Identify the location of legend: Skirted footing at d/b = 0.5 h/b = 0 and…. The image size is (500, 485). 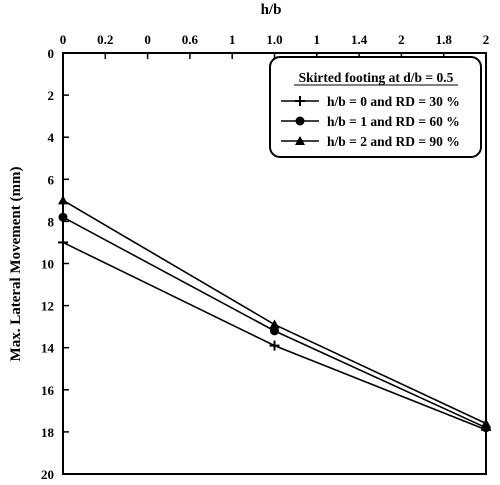
(375, 107).